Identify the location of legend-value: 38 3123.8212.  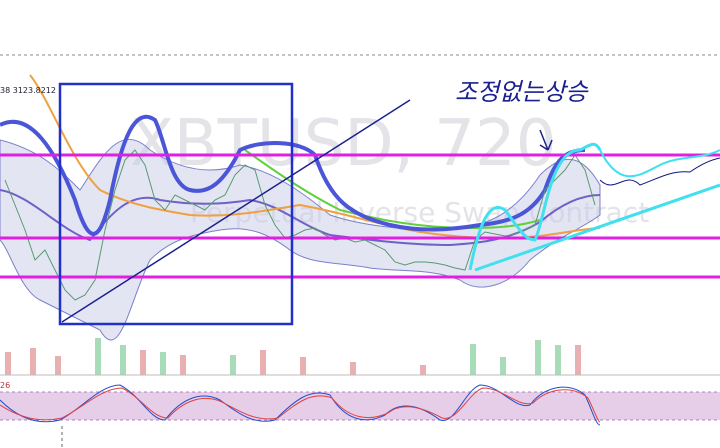
(28, 90).